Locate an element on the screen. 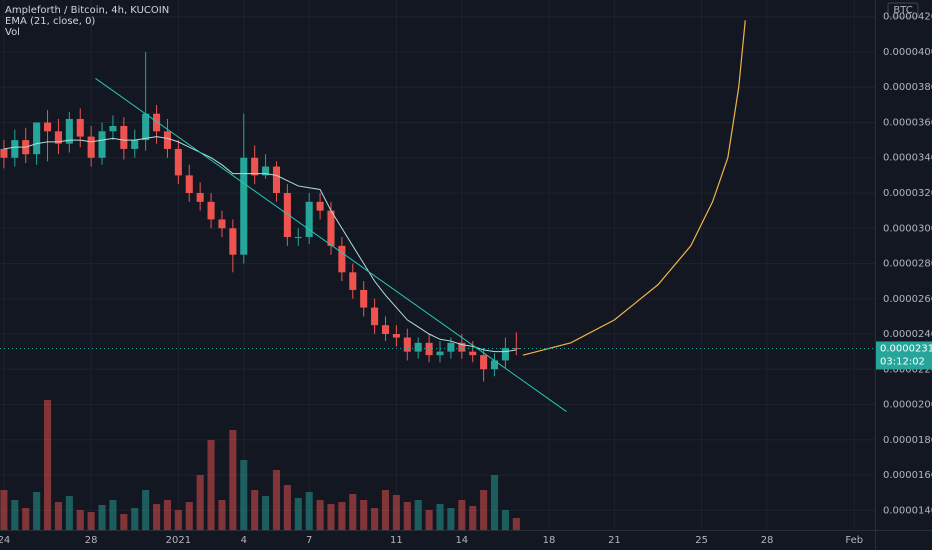 This screenshot has height=550, width=932. y-tick-label: 0.00003000 is located at coordinates (907, 228).